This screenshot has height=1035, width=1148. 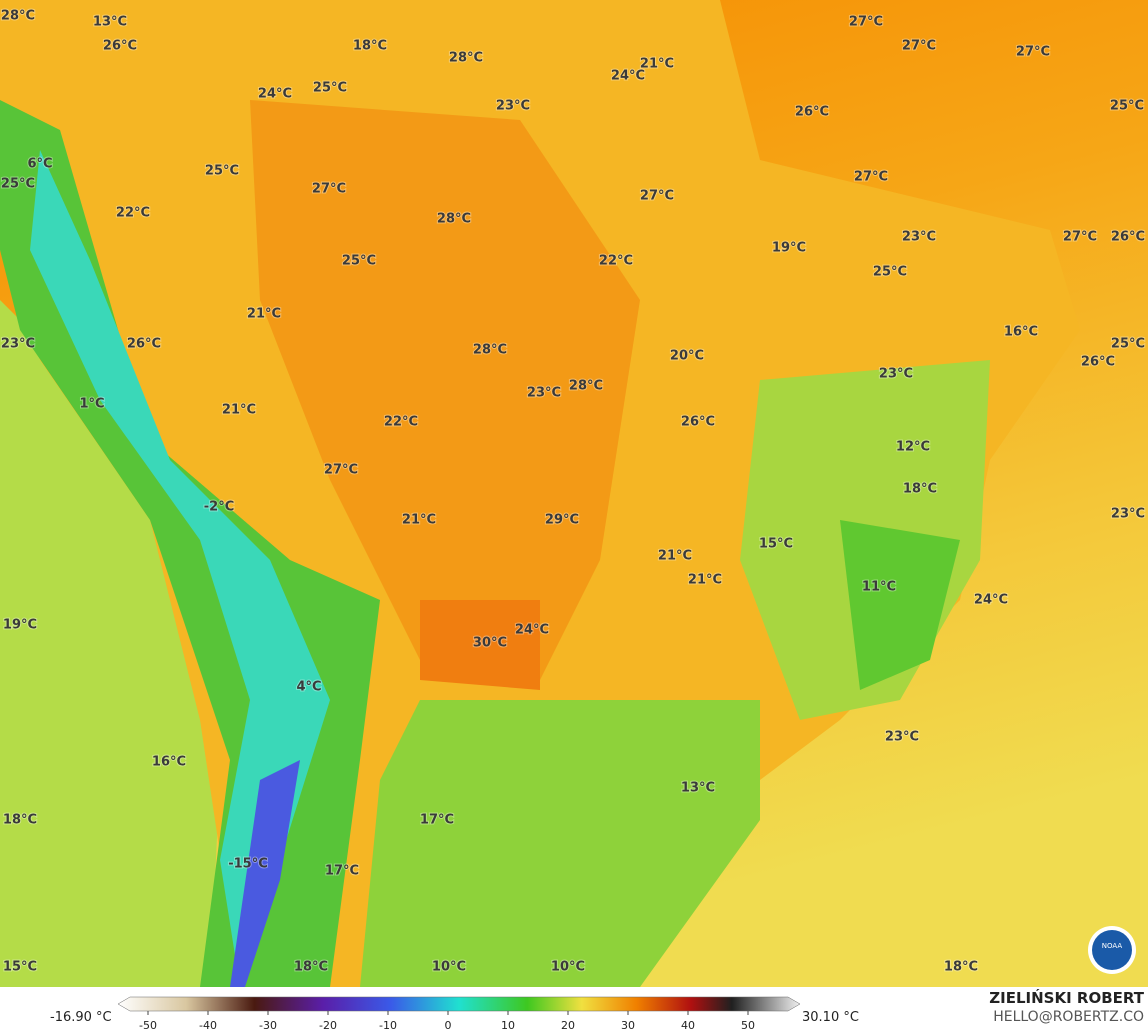 What do you see at coordinates (388, 1025) in the screenshot?
I see `colorbar-tick-label: -10` at bounding box center [388, 1025].